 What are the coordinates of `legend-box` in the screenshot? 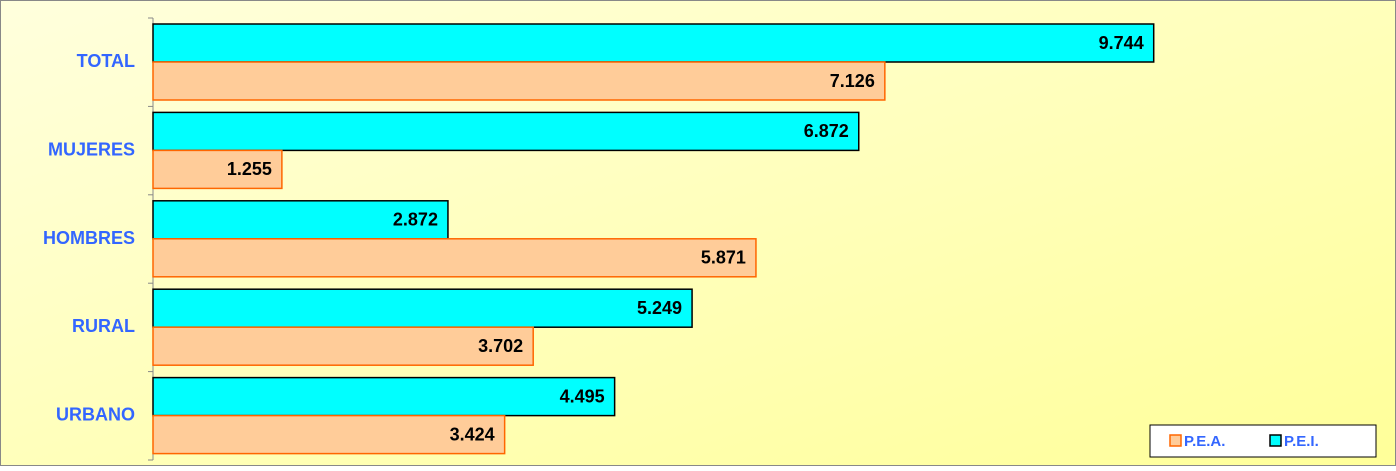 It's located at (1263, 441).